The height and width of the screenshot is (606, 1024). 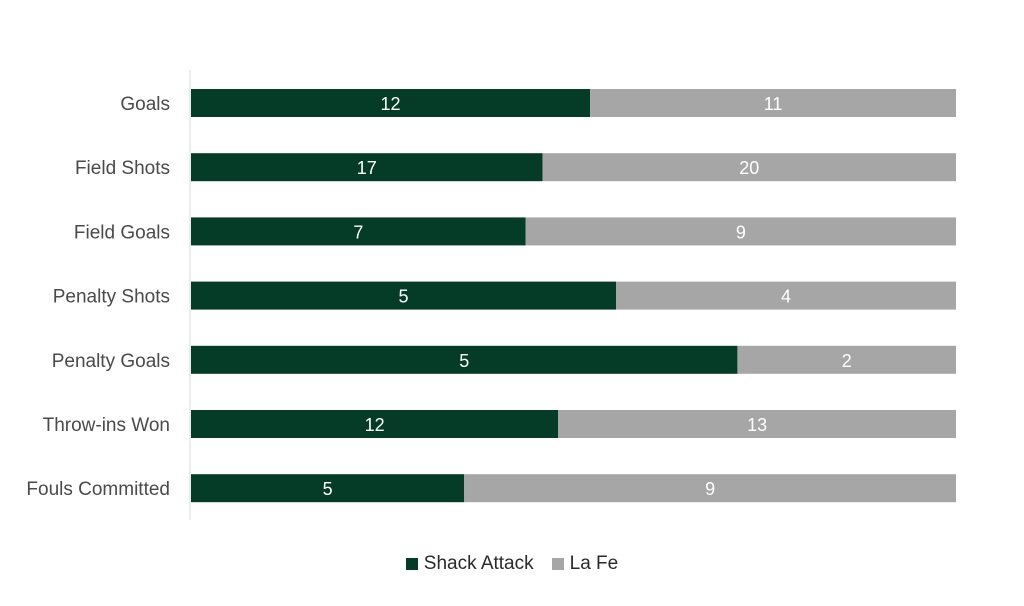 I want to click on bar-shack-attack-throw-ins-won, so click(x=375, y=424).